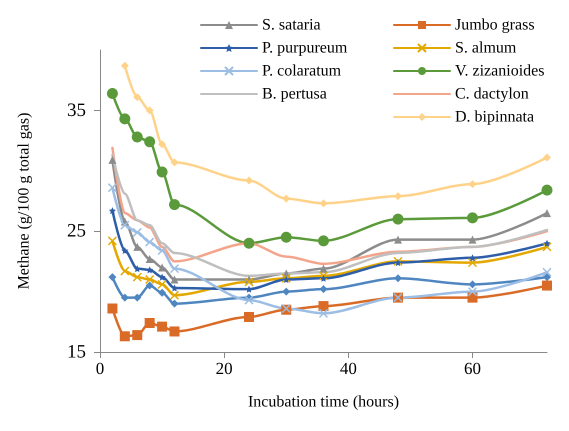 The width and height of the screenshot is (569, 431). What do you see at coordinates (472, 368) in the screenshot?
I see `x-tick-label: 60` at bounding box center [472, 368].